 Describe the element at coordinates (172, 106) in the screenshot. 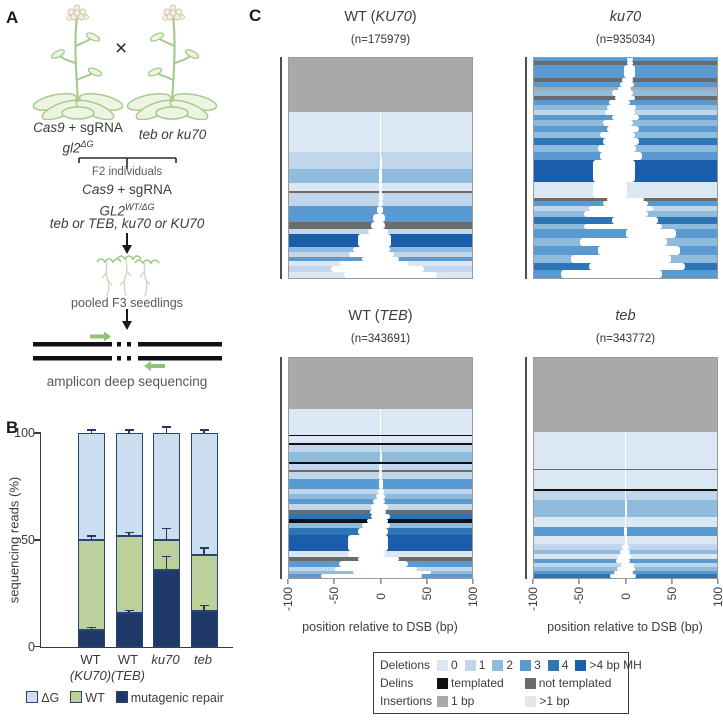

I see `rosette-leaves` at that location.